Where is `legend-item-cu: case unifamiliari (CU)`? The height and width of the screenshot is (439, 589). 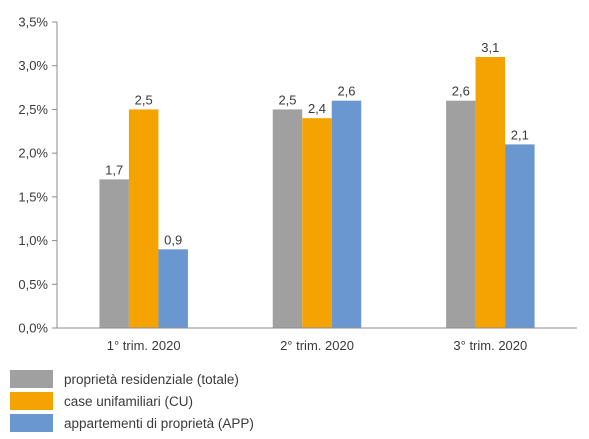
legend-item-cu: case unifamiliari (CU) is located at coordinates (132, 401).